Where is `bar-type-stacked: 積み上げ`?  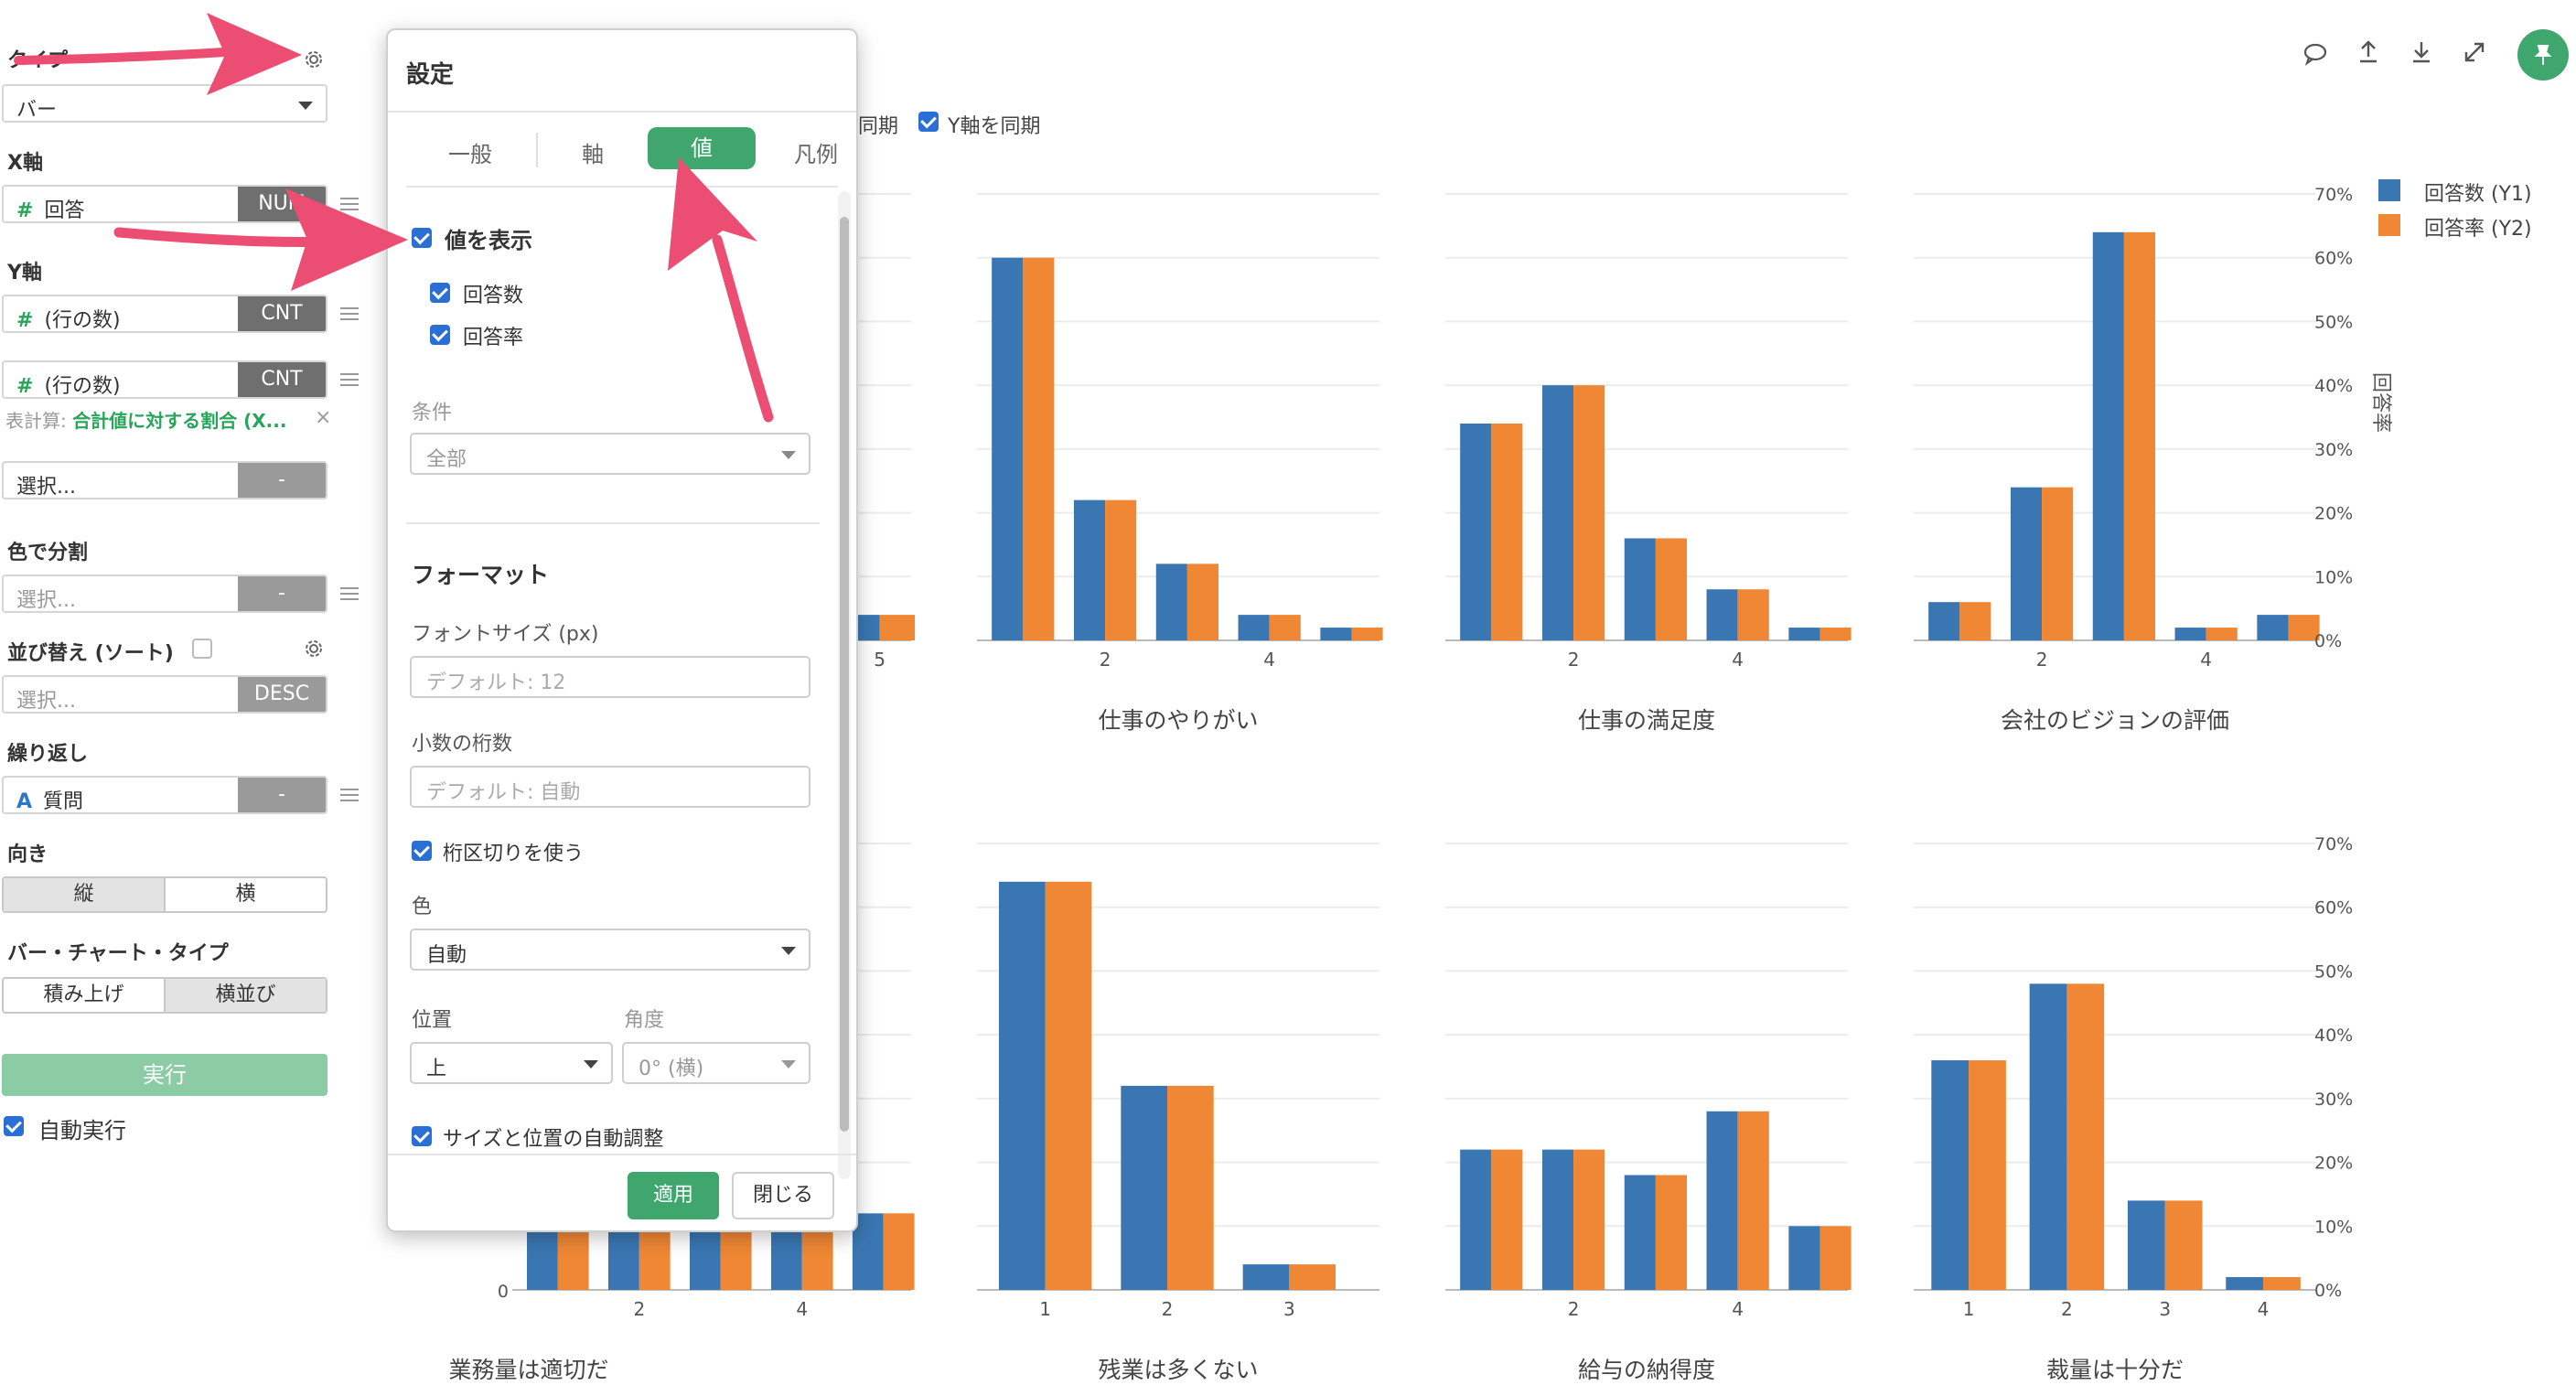
bar-type-stacked: 積み上げ is located at coordinates (83, 994).